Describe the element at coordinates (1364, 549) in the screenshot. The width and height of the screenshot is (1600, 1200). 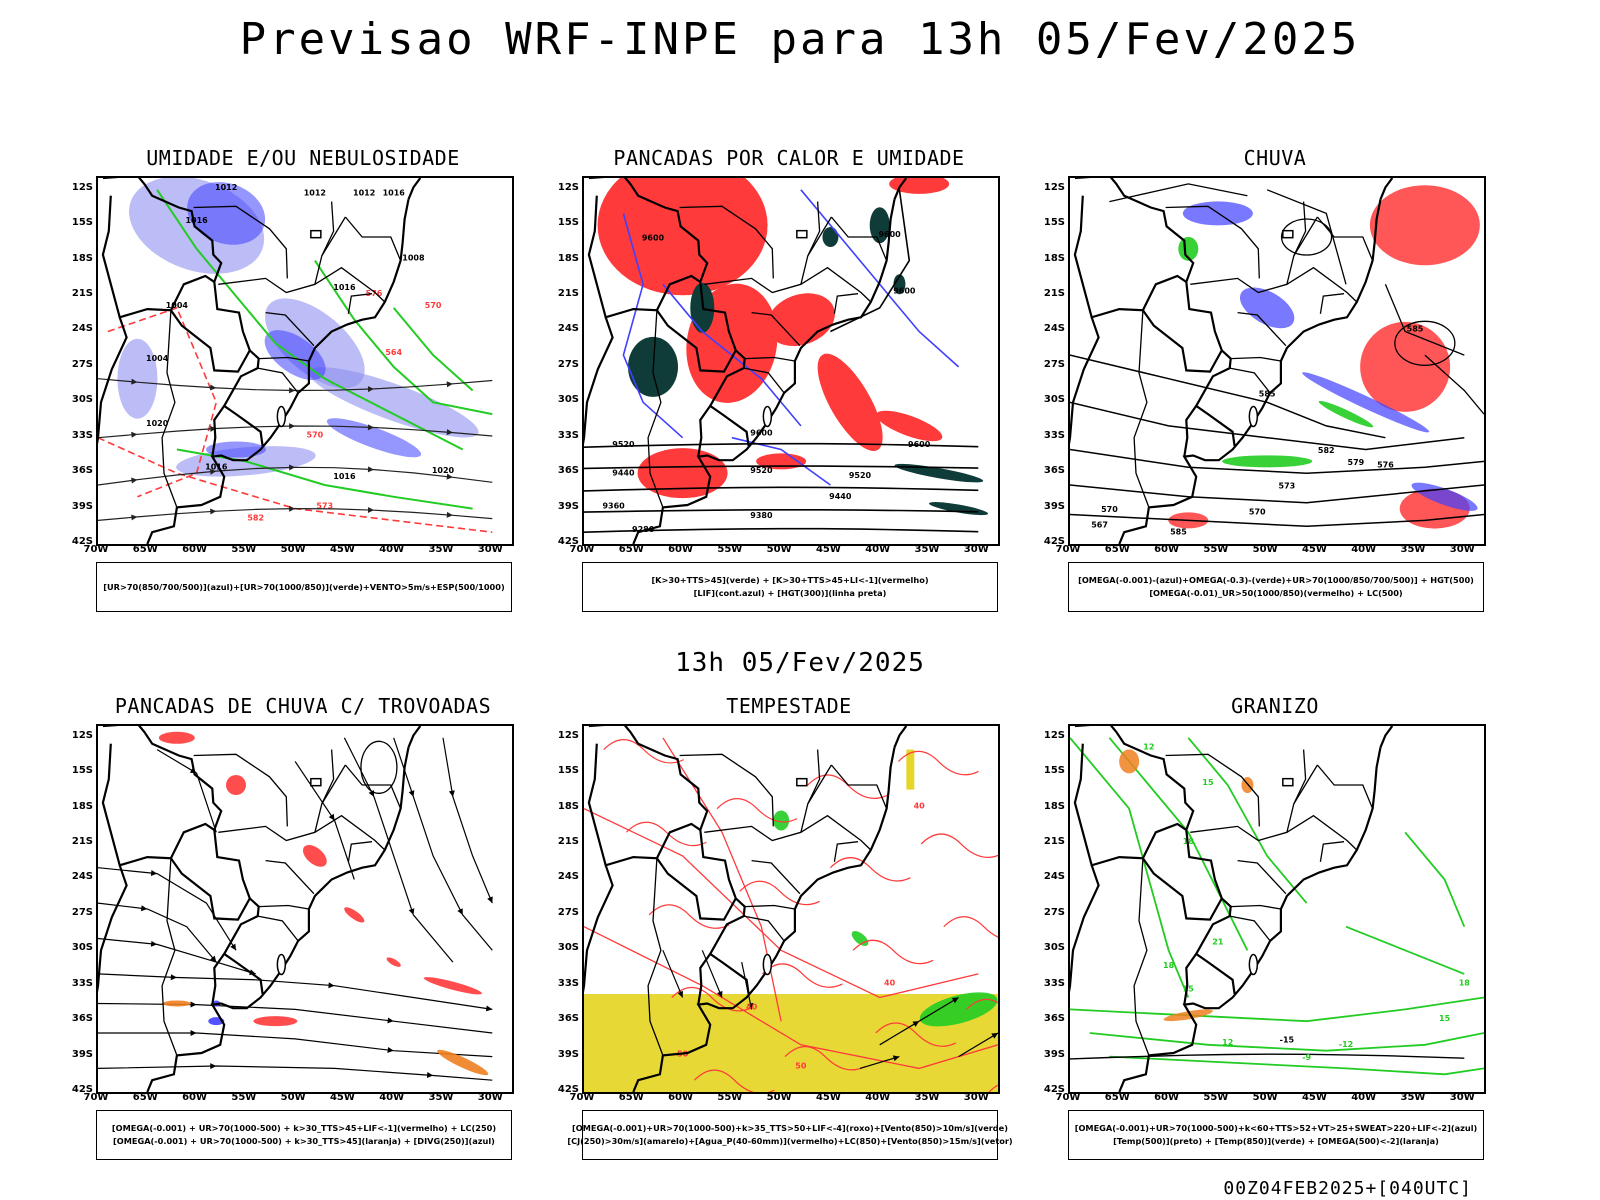
I see `lon-tick-label: 40W` at that location.